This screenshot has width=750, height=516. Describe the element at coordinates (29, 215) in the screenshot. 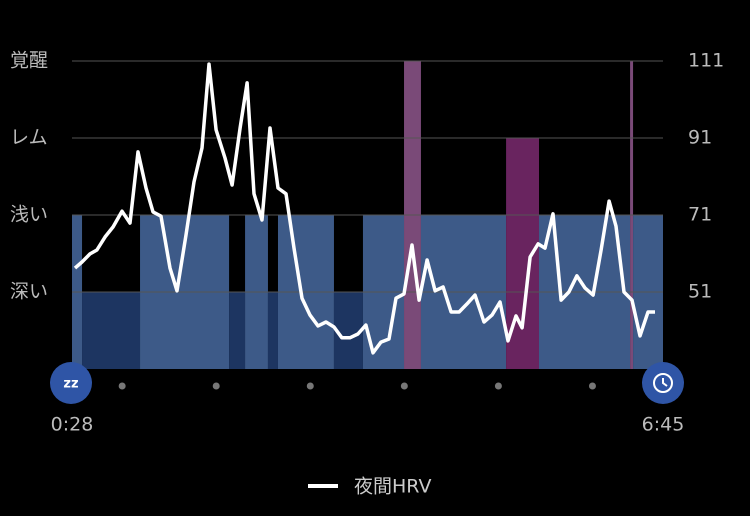

I see `stage-label: 浅い` at that location.